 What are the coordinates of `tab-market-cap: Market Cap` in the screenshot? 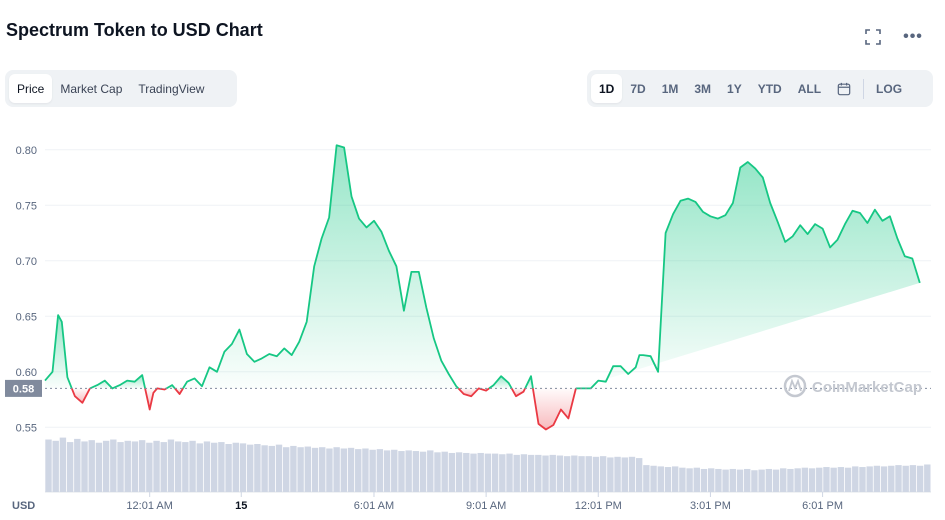 It's located at (91, 88).